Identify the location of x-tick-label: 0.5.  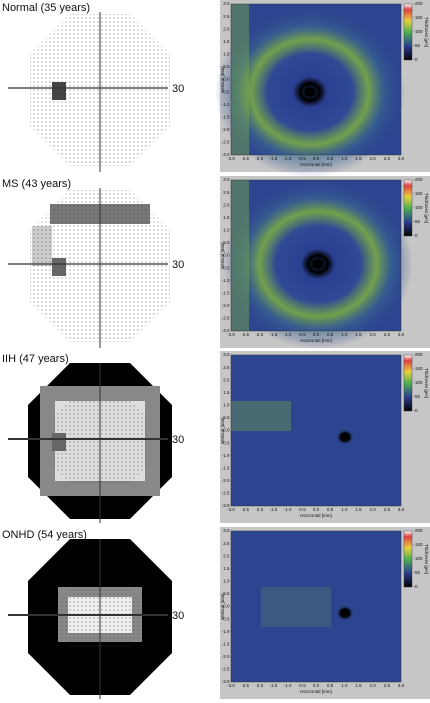
(330, 685).